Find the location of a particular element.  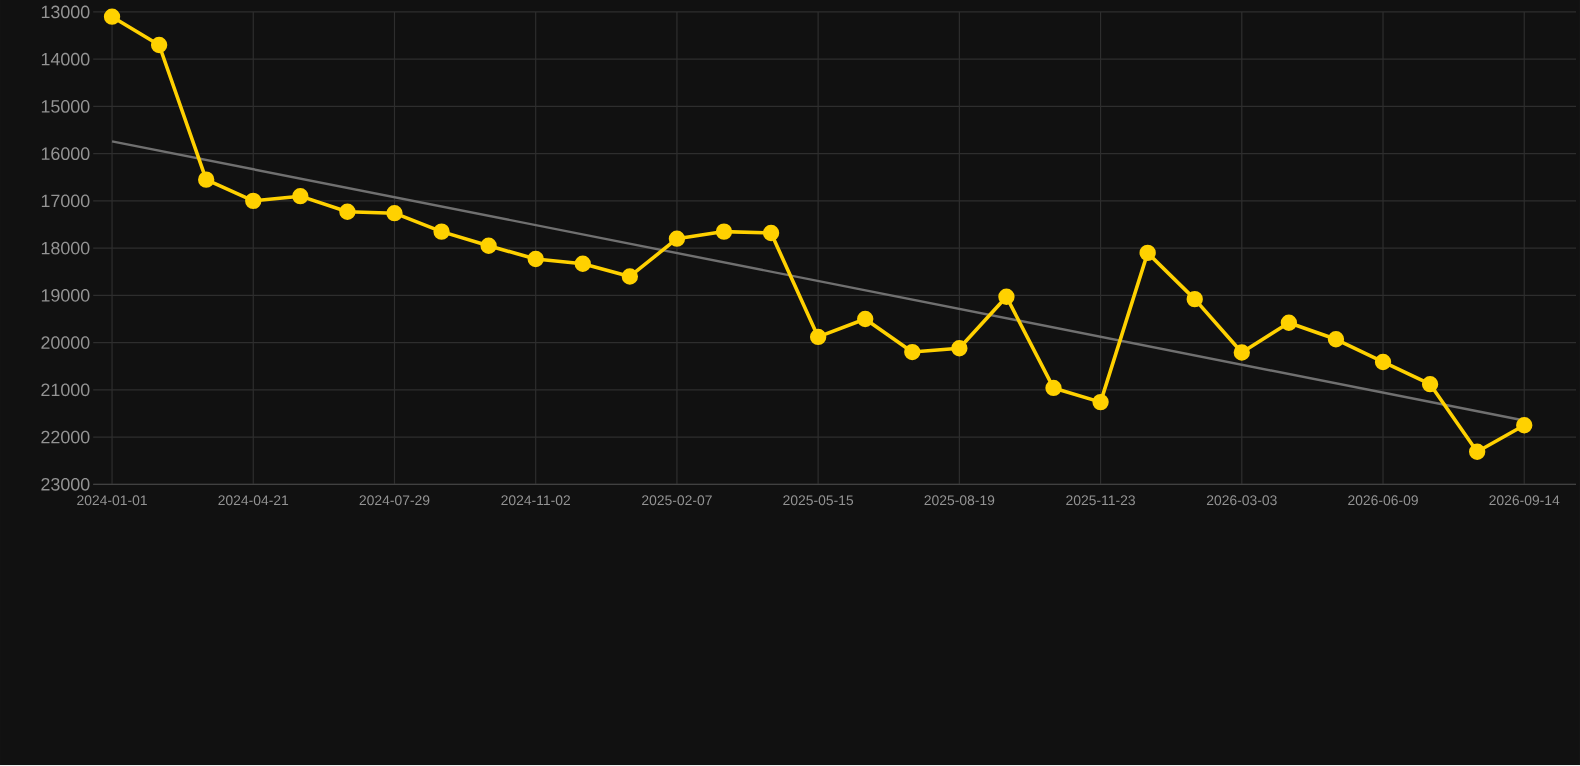

y-tick-label: 17000 is located at coordinates (65, 201).